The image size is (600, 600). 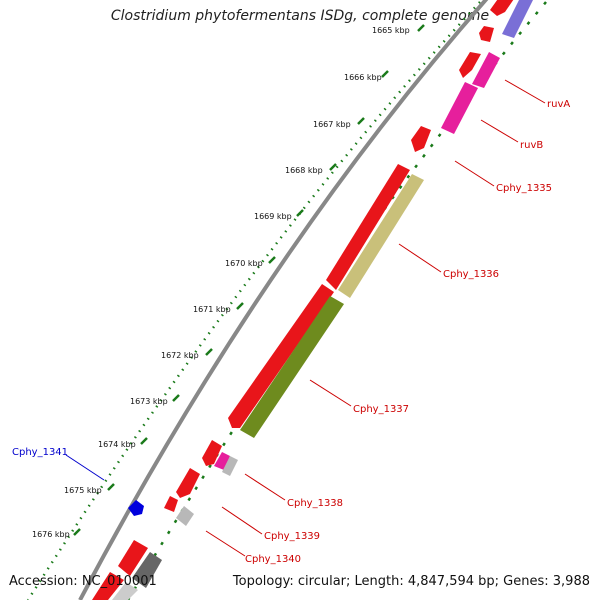 What do you see at coordinates (149, 401) in the screenshot?
I see `tick-label: 1673 kbp` at bounding box center [149, 401].